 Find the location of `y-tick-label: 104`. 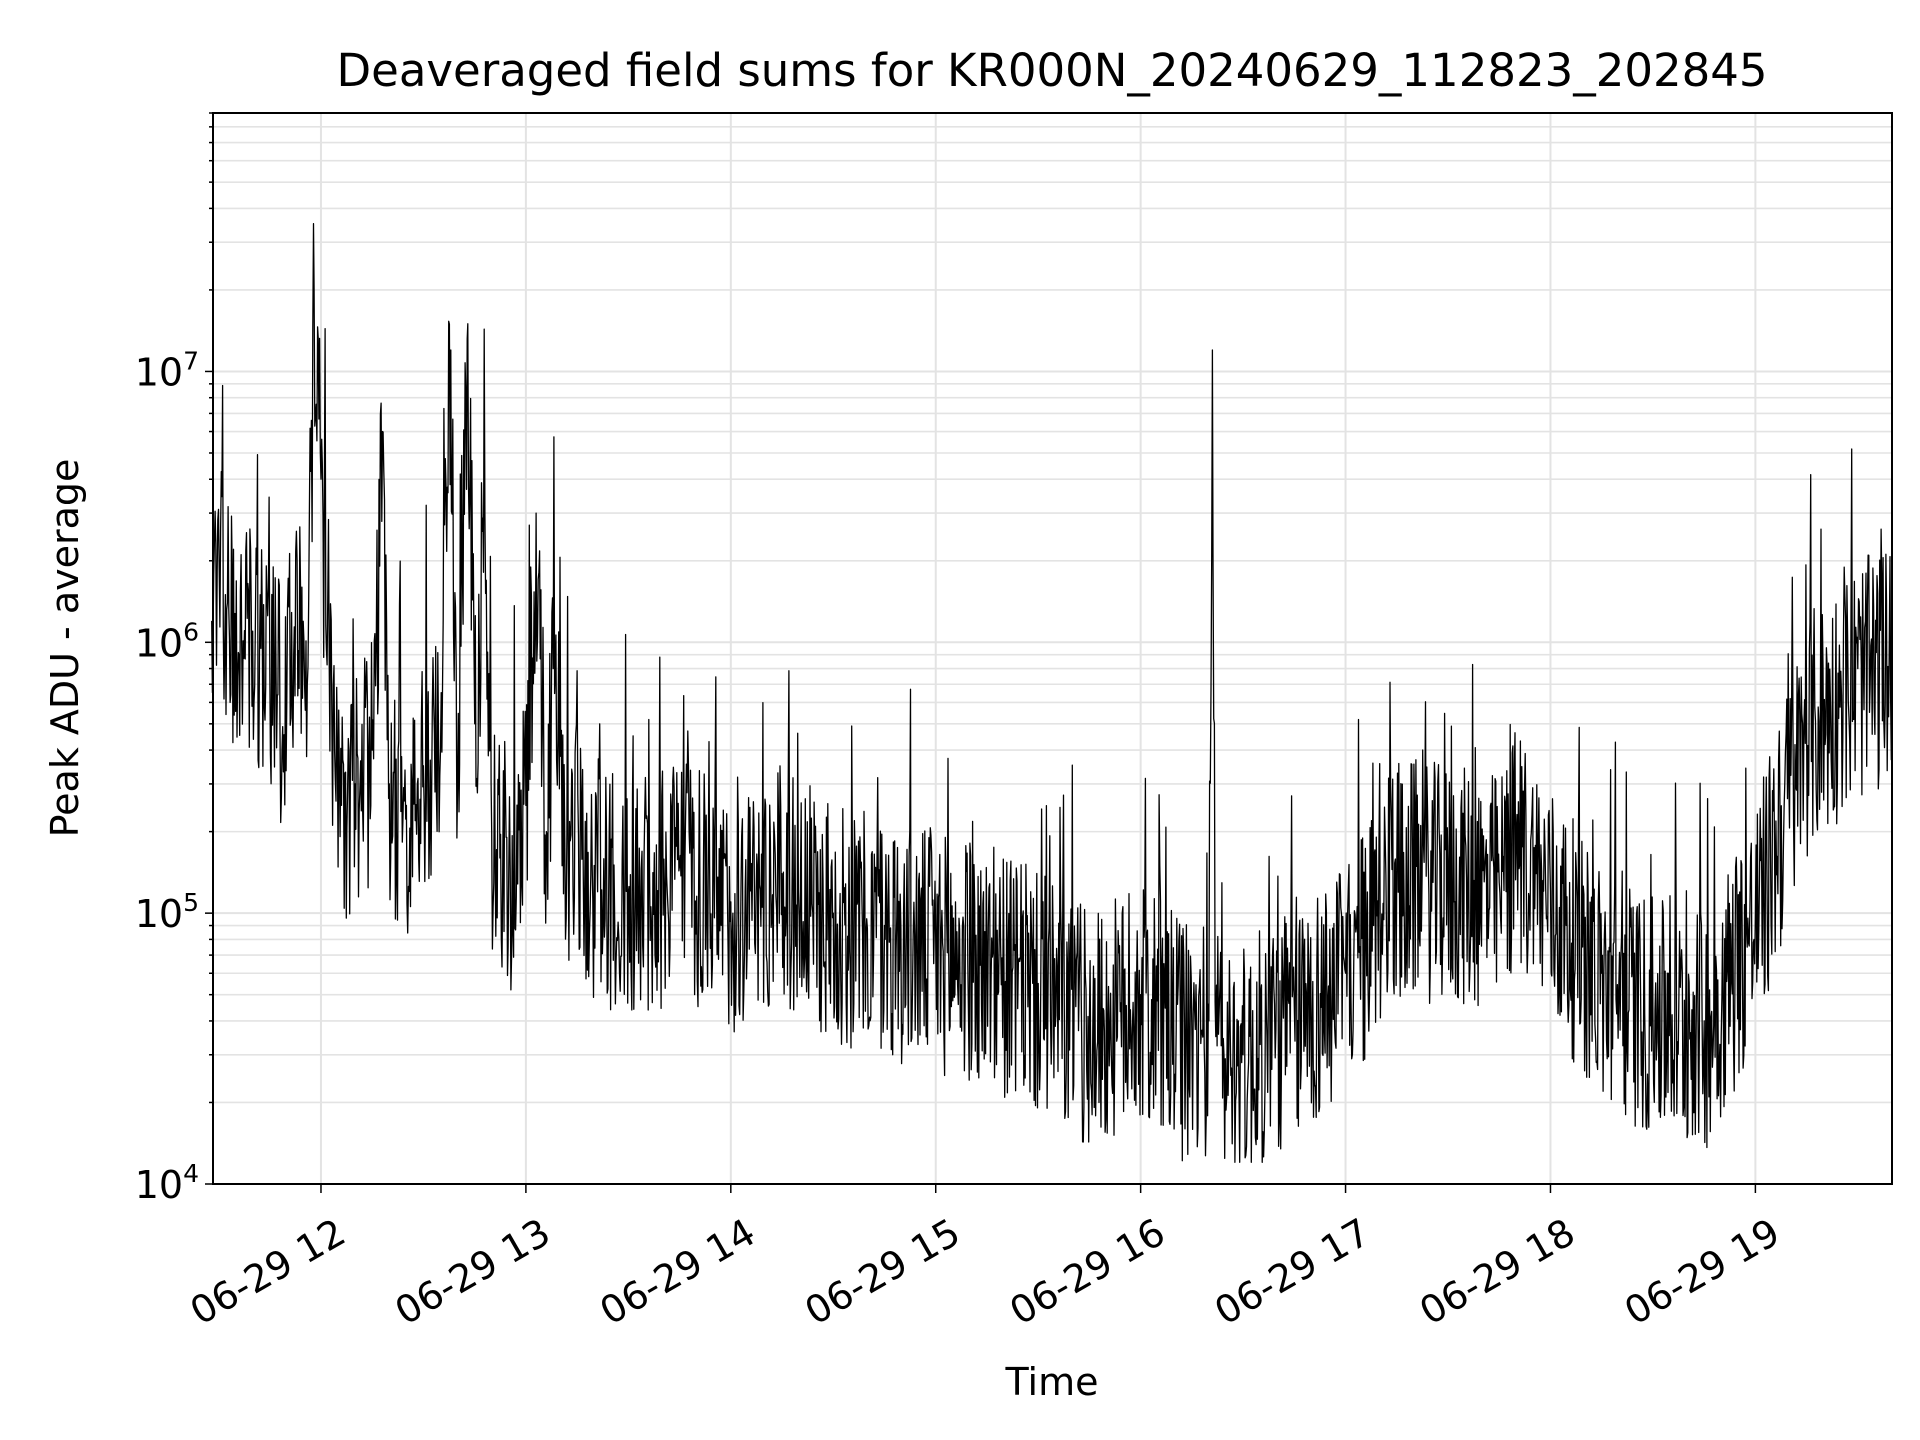

y-tick-label: 104 is located at coordinates (167, 1183).